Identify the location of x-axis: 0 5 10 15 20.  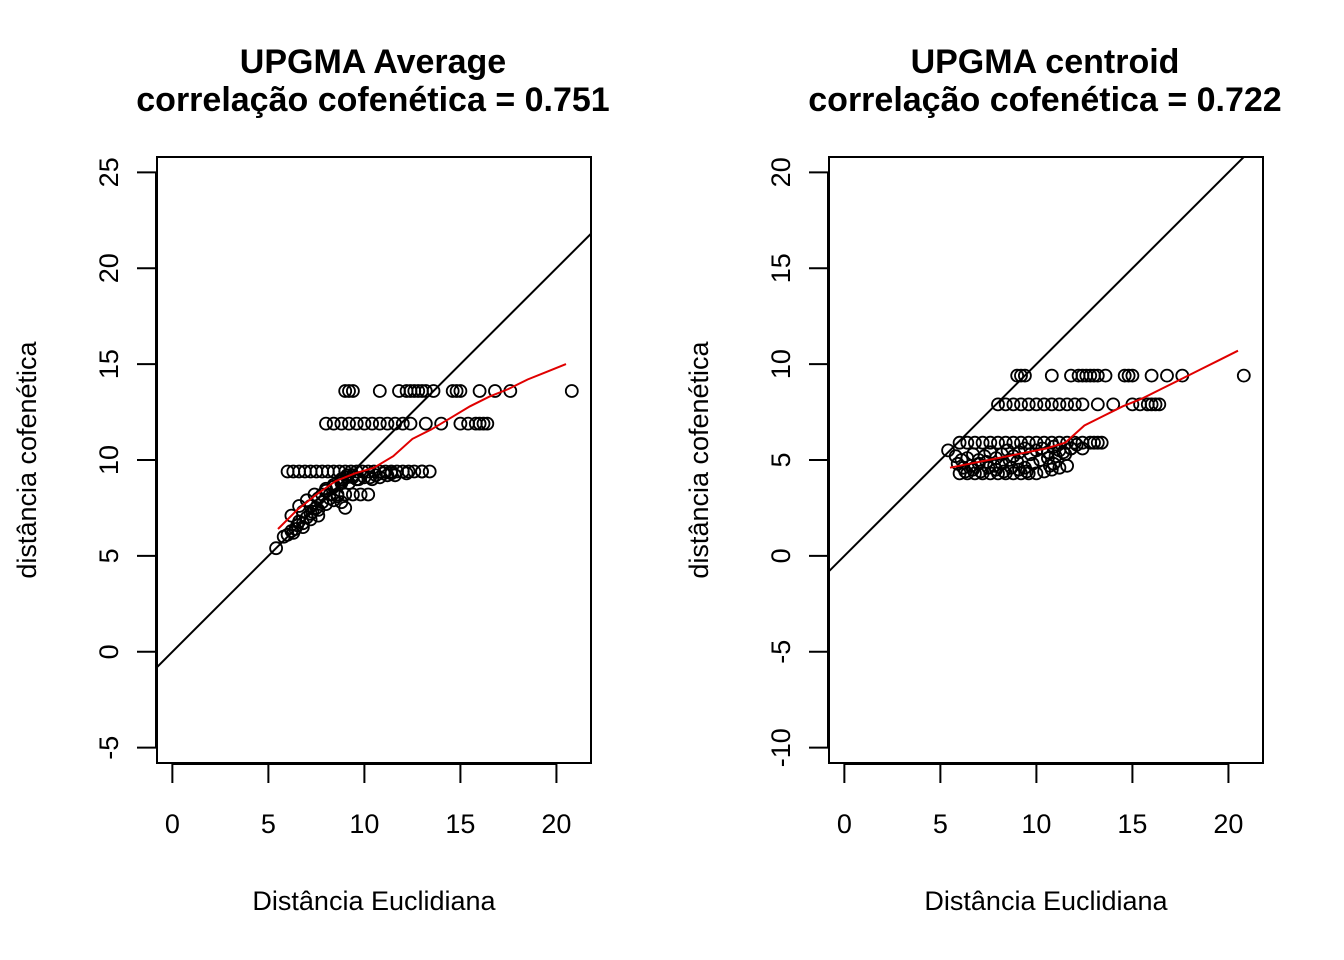
(368, 801).